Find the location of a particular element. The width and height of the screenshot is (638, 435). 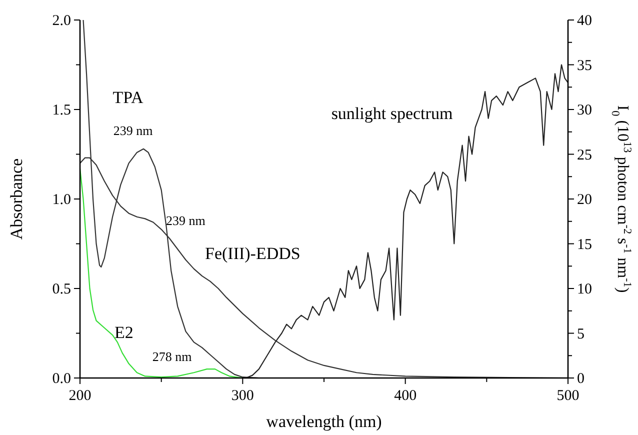

y2-tick-label: 30 is located at coordinates (584, 110).